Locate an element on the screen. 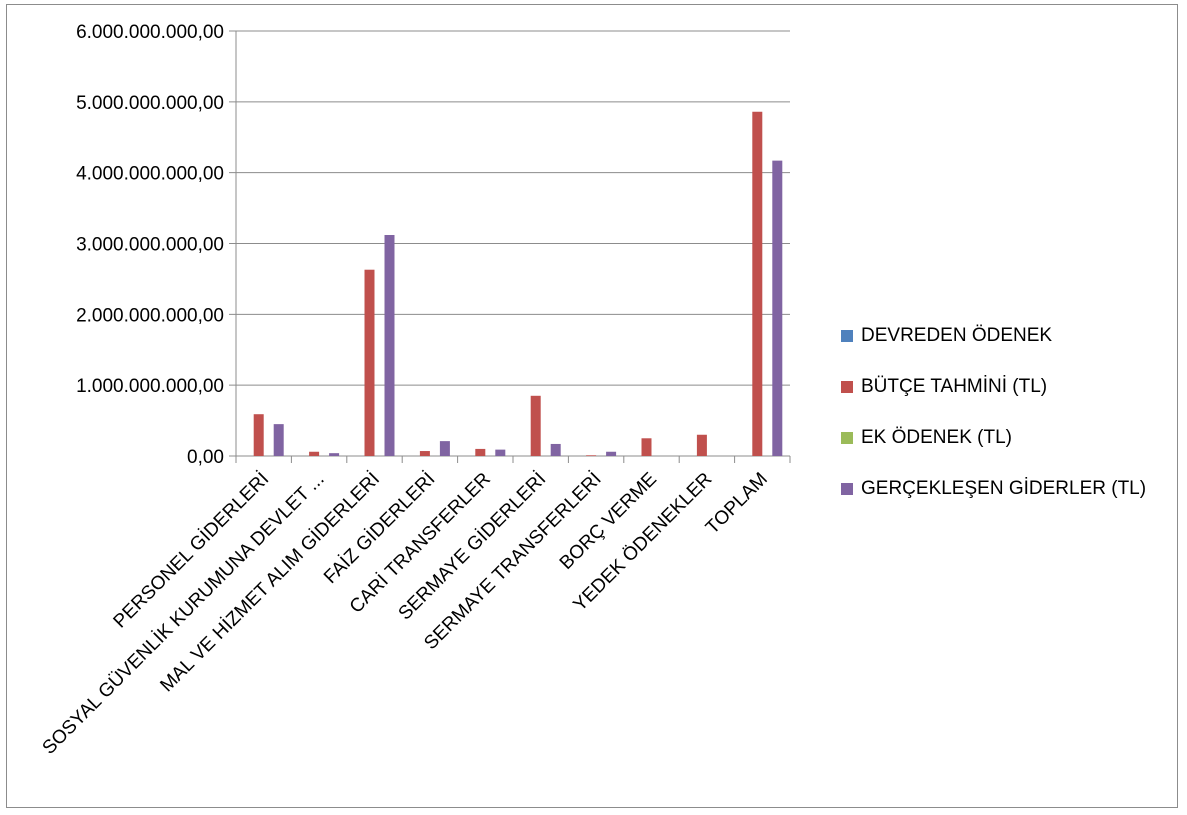  legend-swatch-butce-tahmini is located at coordinates (847, 387).